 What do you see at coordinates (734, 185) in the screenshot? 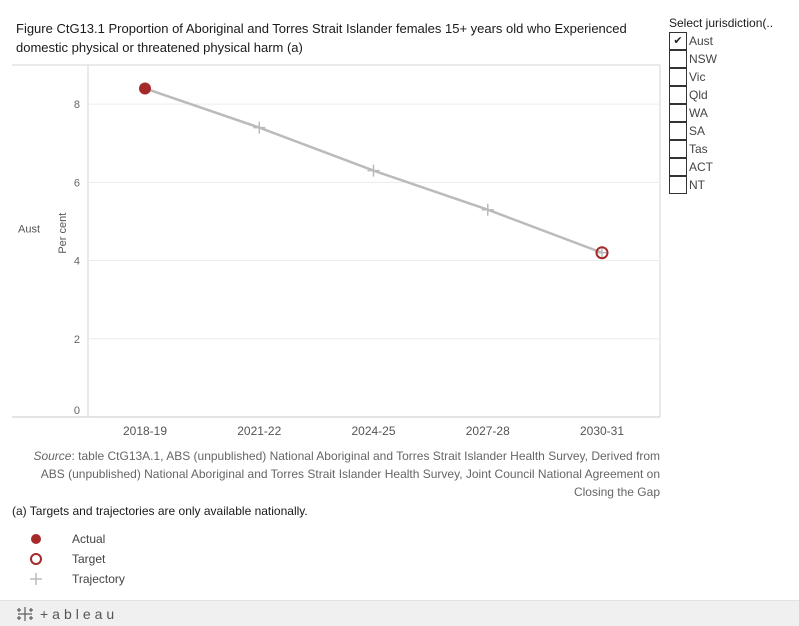
I see `filter-option-nt: NT` at bounding box center [734, 185].